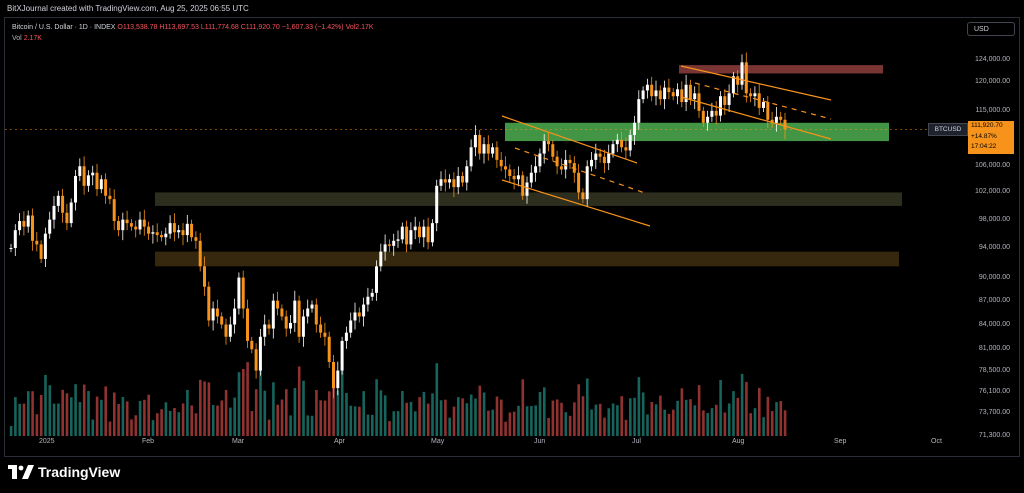  I want to click on price-tick-label: 94,000.00, so click(994, 247).